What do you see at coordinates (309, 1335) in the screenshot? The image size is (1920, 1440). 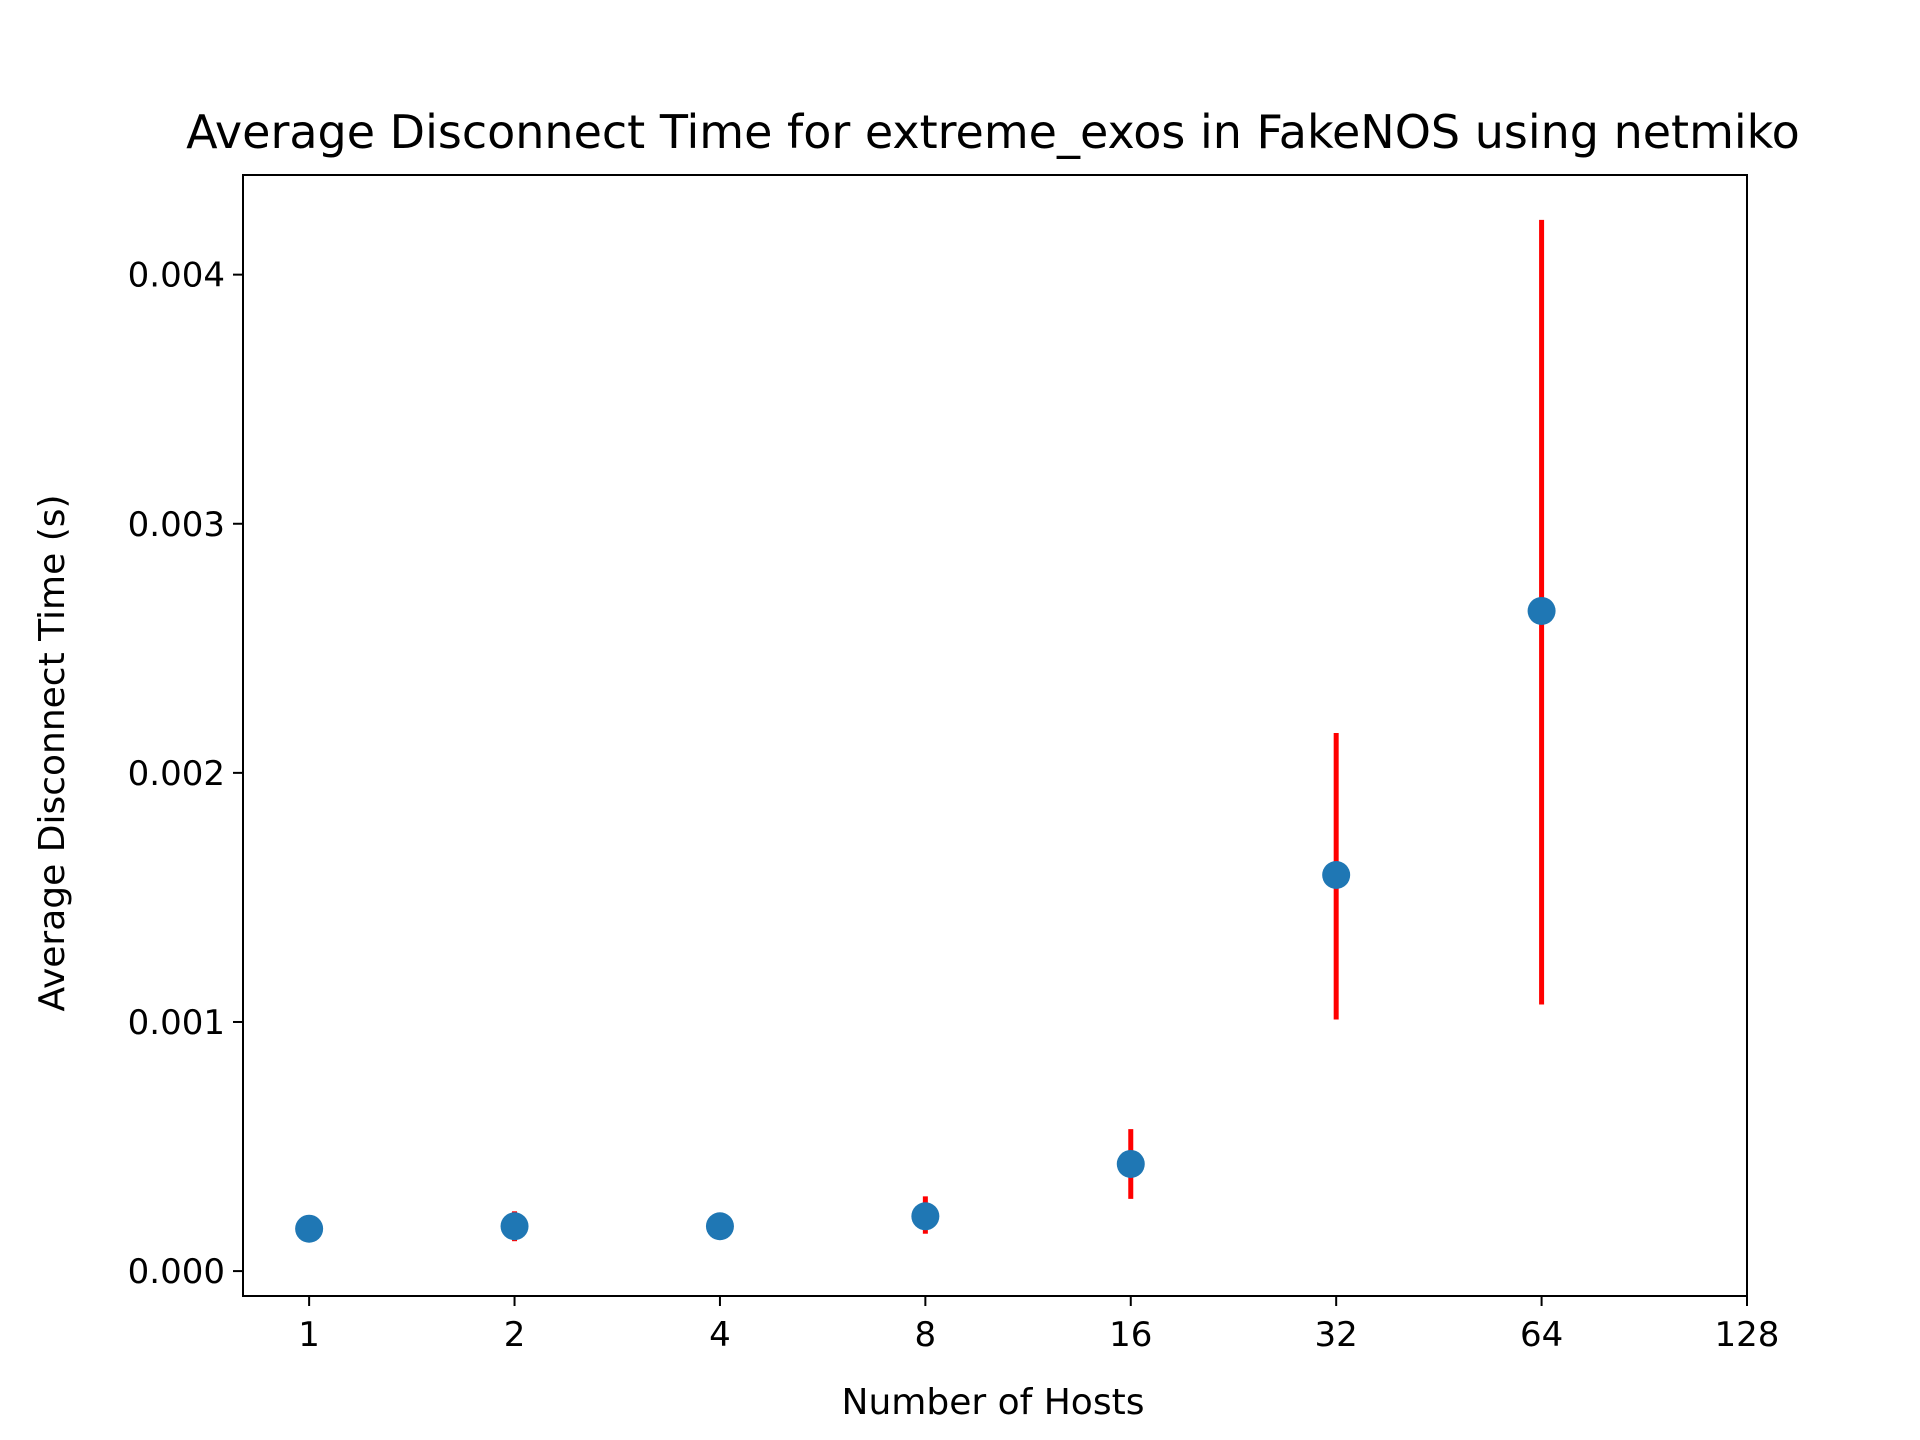 I see `x-tick-label: 1` at bounding box center [309, 1335].